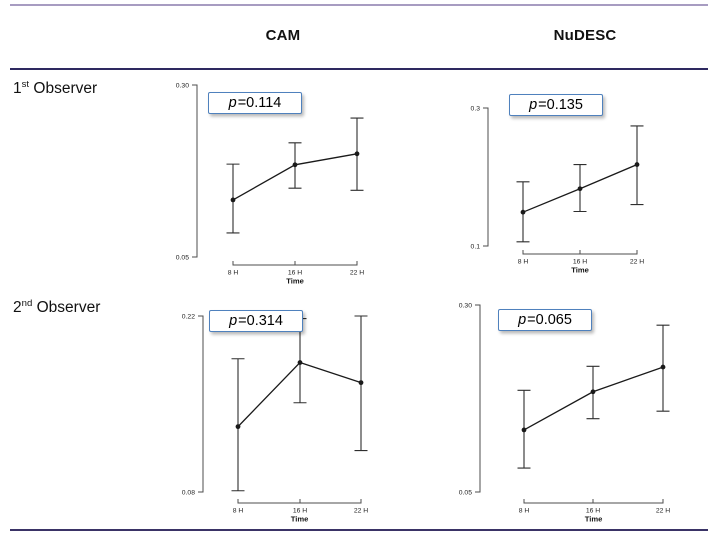  What do you see at coordinates (359, 69) in the screenshot?
I see `header-divider-line` at bounding box center [359, 69].